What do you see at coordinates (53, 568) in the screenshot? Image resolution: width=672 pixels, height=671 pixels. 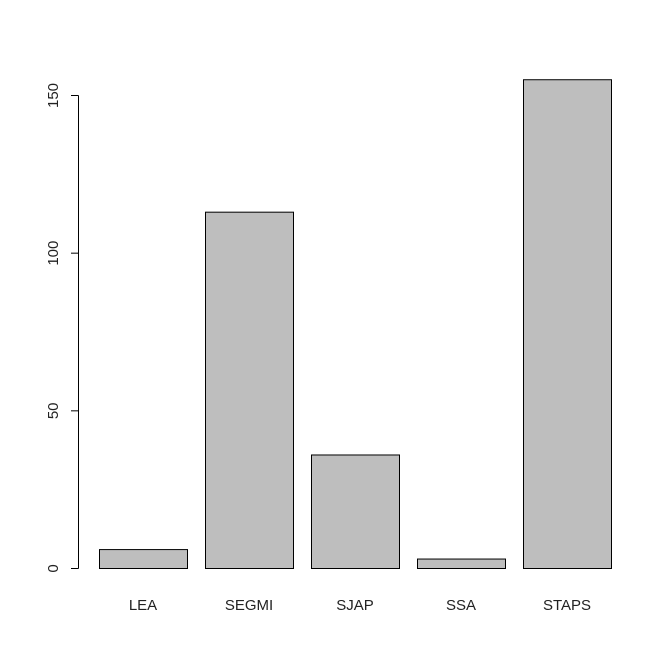 I see `y-tick-label-0: 0` at bounding box center [53, 568].